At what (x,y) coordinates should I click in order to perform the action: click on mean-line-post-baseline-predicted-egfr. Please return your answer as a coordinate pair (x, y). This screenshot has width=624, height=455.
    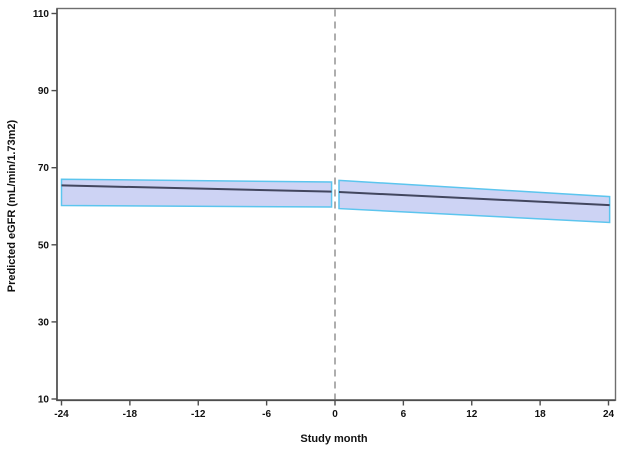
    Looking at the image, I should click on (474, 198).